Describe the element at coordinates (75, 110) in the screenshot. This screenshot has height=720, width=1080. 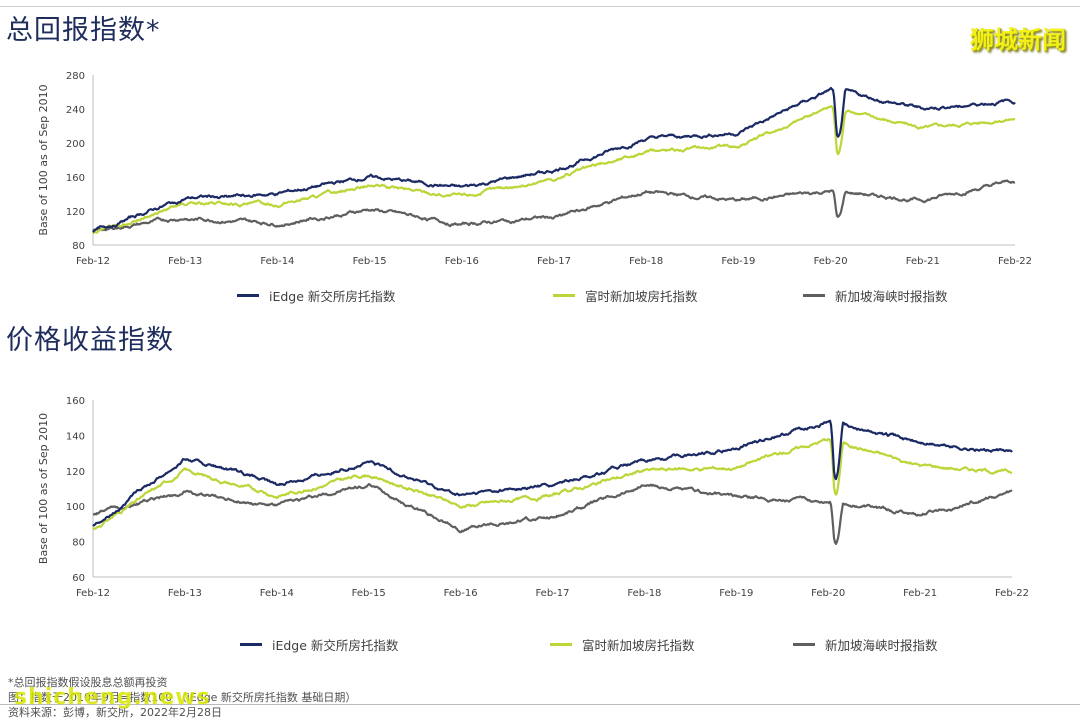
I see `y-tick-label: 240` at that location.